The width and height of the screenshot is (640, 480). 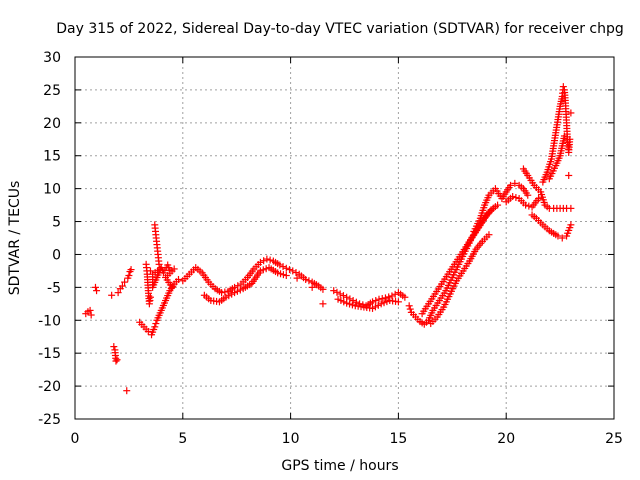 What do you see at coordinates (506, 439) in the screenshot?
I see `x-tick-label: 20` at bounding box center [506, 439].